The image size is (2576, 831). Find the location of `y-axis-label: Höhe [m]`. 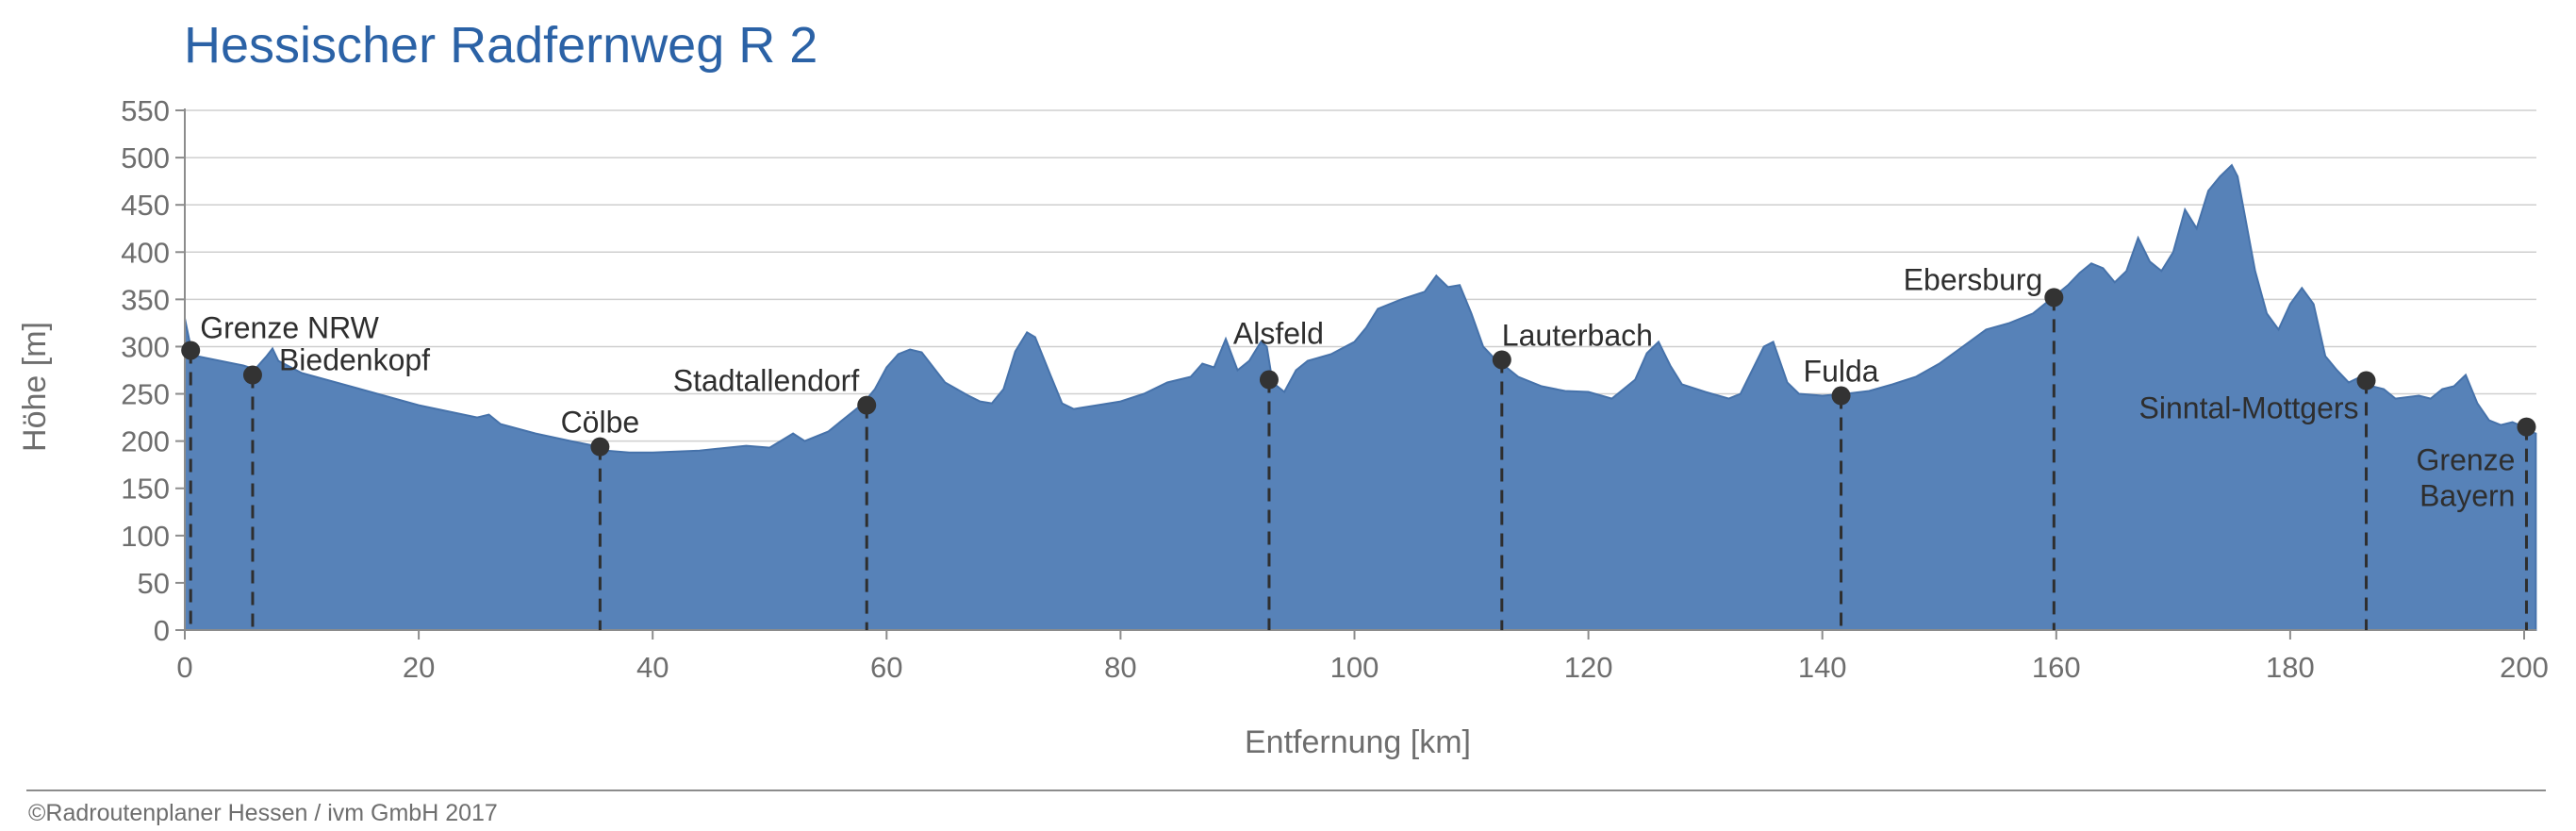

y-axis-label: Höhe [m] is located at coordinates (35, 387).